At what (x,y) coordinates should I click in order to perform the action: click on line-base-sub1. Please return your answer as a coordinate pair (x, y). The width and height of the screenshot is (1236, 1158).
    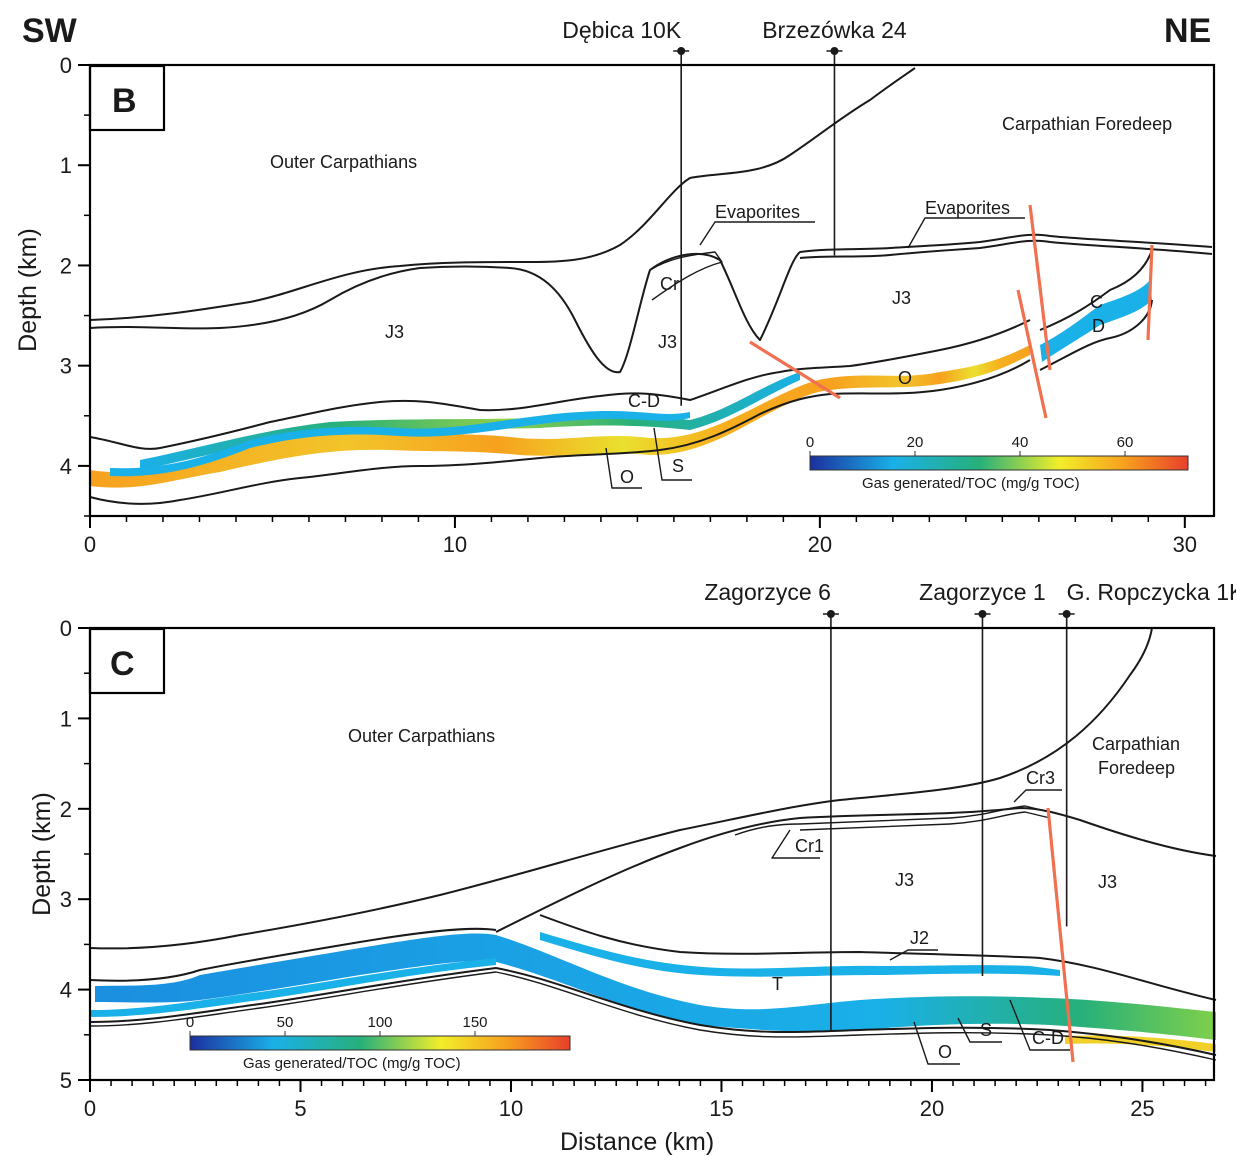
    Looking at the image, I should click on (560, 432).